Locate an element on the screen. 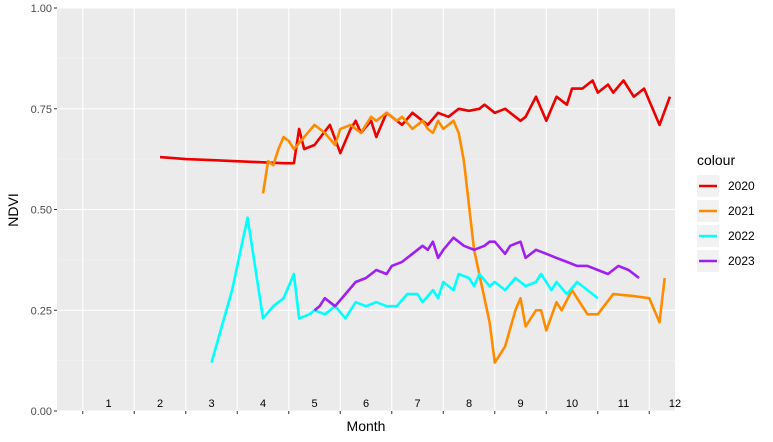 The height and width of the screenshot is (442, 773). series-line-2020 is located at coordinates (415, 122).